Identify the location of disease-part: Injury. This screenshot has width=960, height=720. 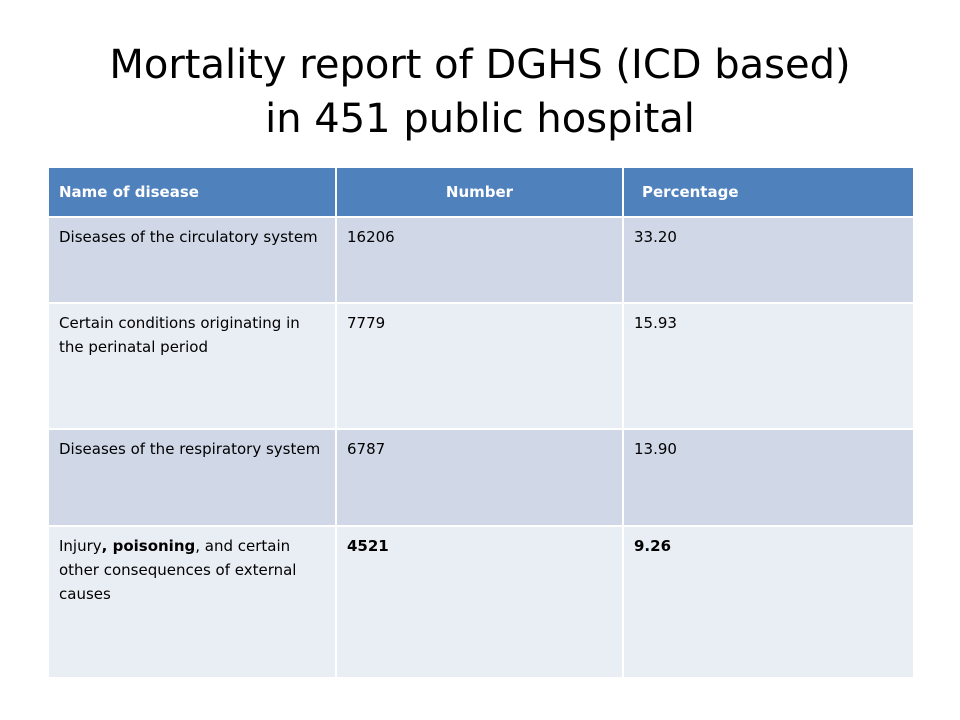
(80, 546).